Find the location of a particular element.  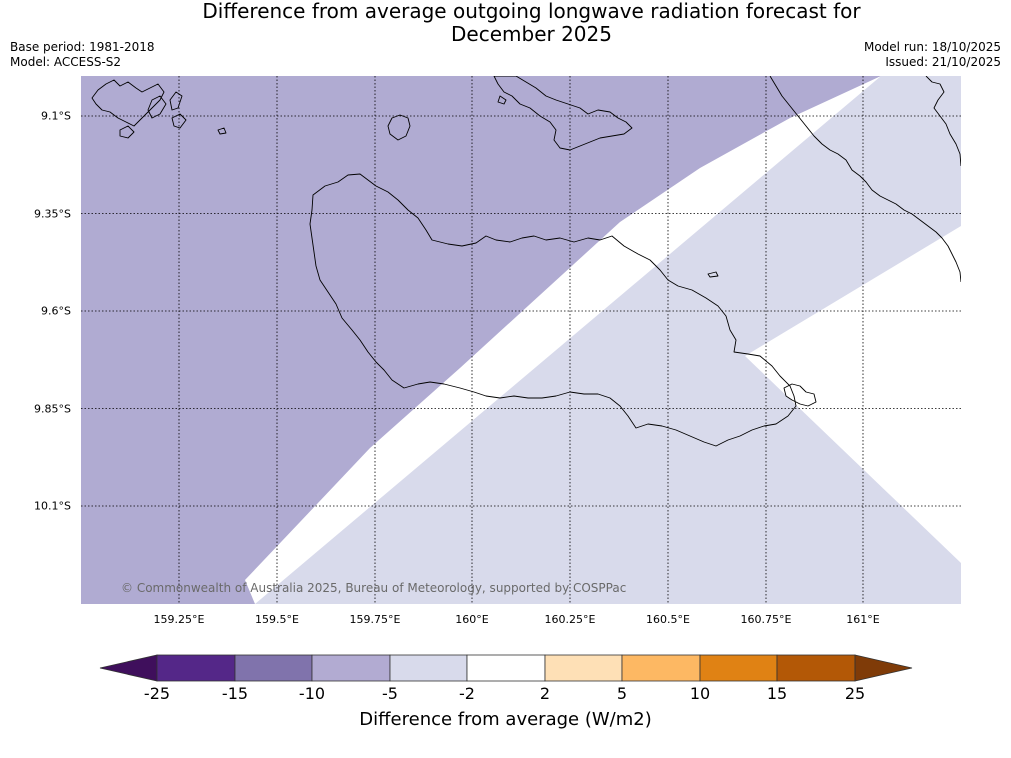

model-name: Model: ACCESS-S2 is located at coordinates (66, 62).